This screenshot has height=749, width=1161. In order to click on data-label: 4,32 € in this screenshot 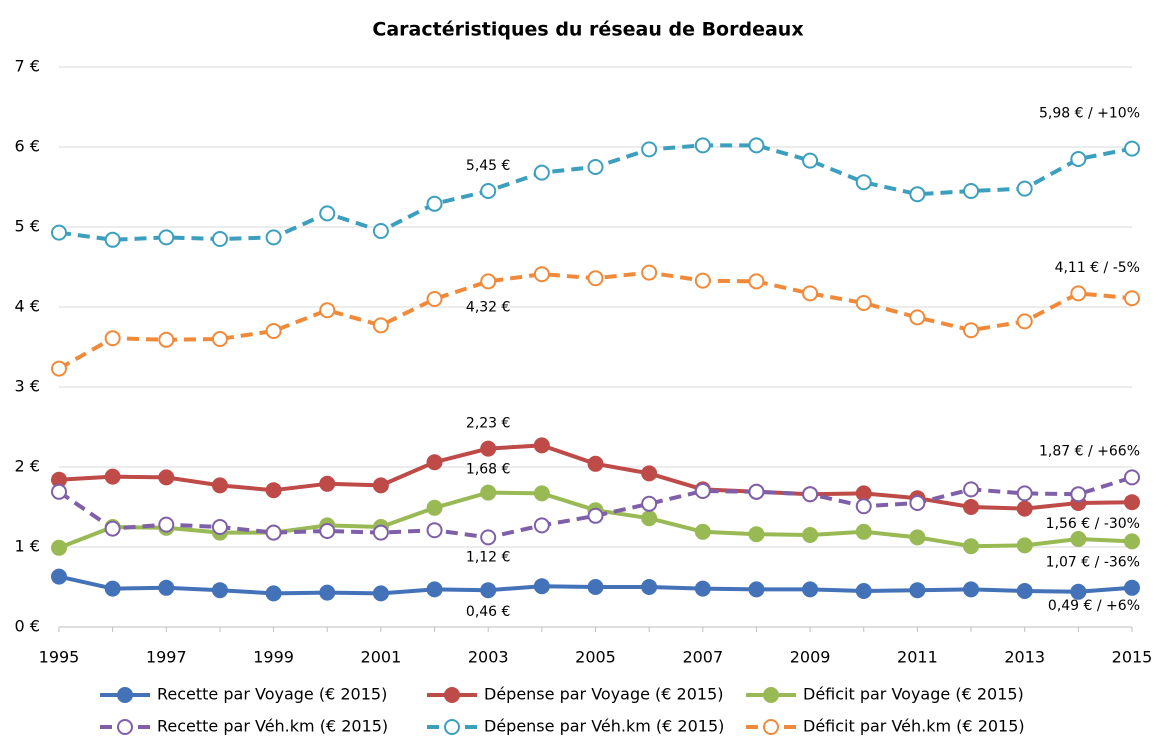, I will do `click(488, 307)`.